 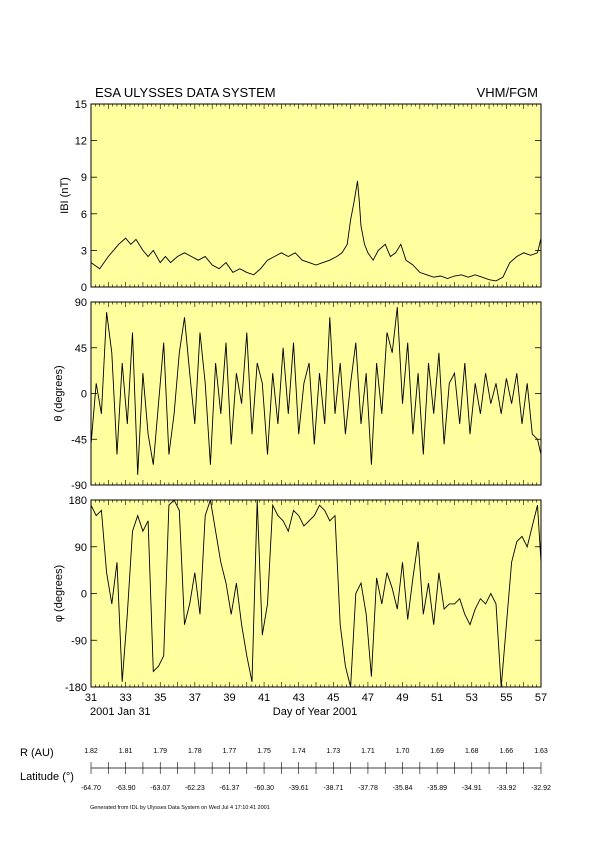 I want to click on r-value: 1.68, so click(x=472, y=751).